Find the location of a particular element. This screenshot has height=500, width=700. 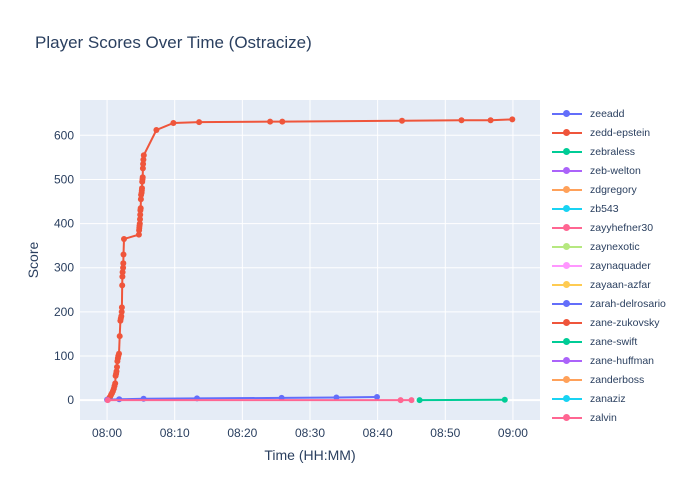

legend-label: zeb-welton is located at coordinates (615, 170).